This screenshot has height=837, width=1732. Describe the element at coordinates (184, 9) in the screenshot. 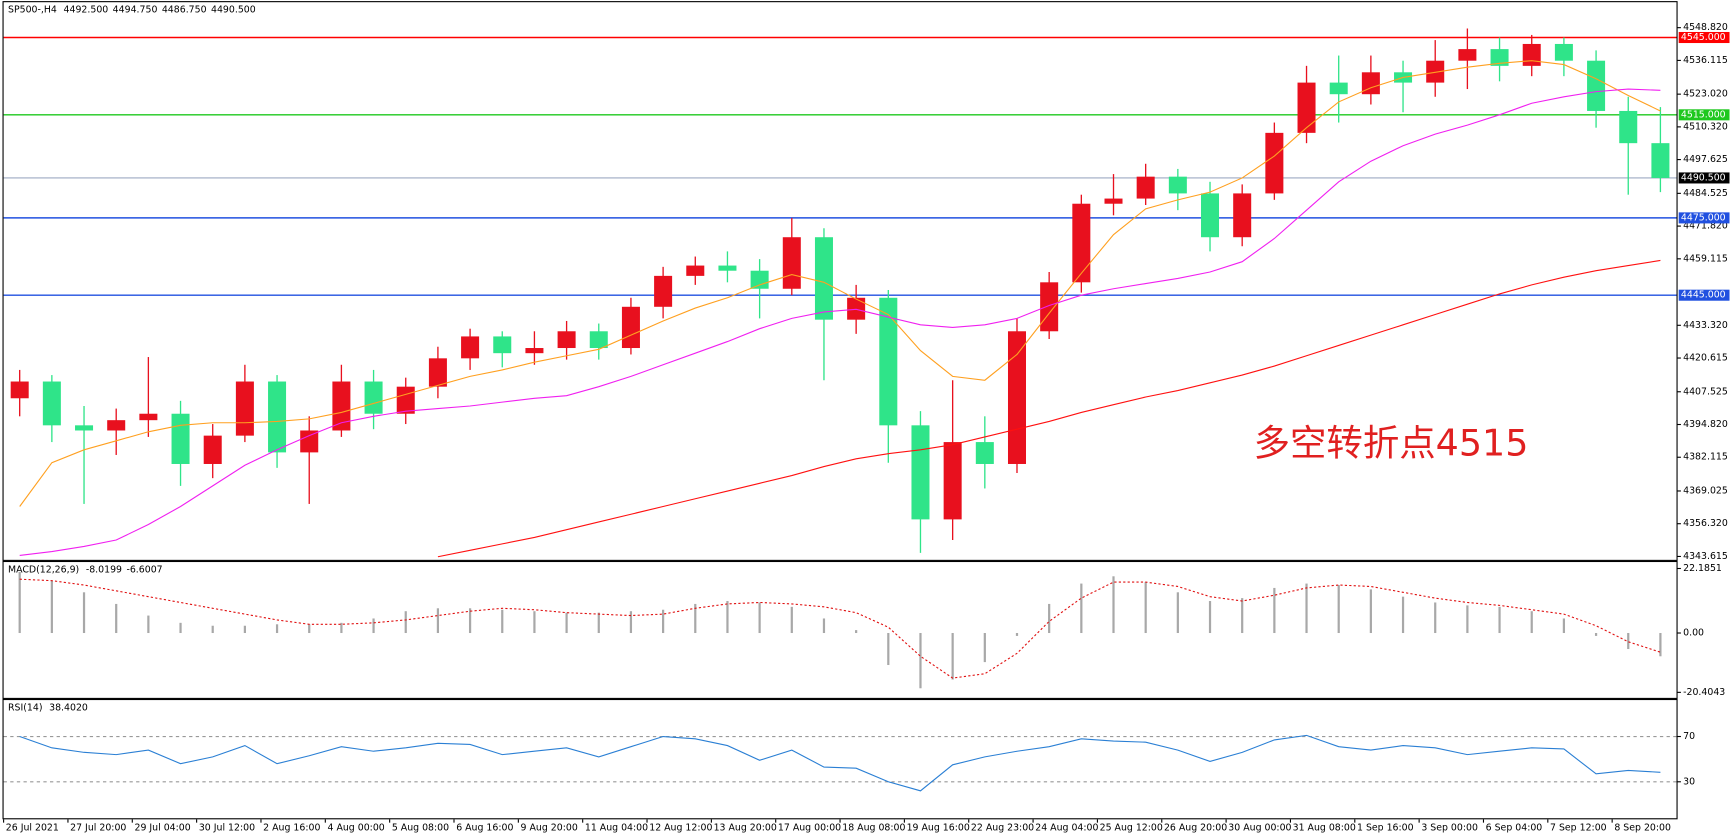

I see `header-value: 4486.750` at that location.